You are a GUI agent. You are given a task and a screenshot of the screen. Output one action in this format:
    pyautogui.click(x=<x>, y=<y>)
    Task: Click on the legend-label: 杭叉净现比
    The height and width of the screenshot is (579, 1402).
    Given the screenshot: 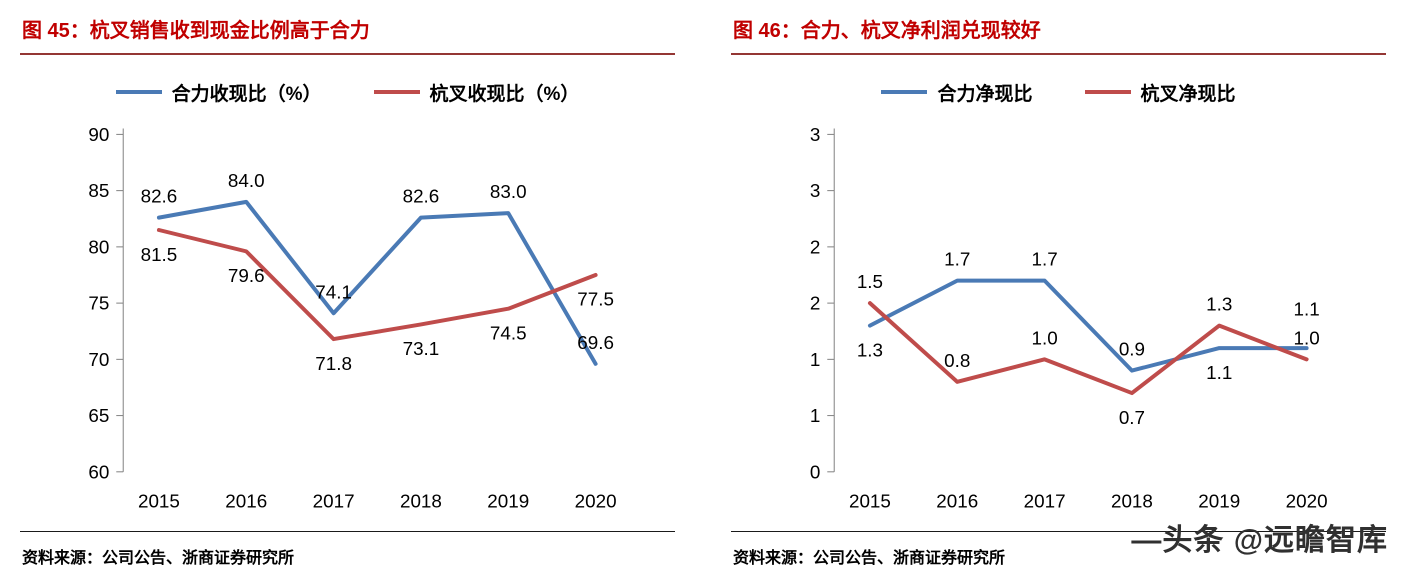 What is the action you would take?
    pyautogui.click(x=1188, y=94)
    